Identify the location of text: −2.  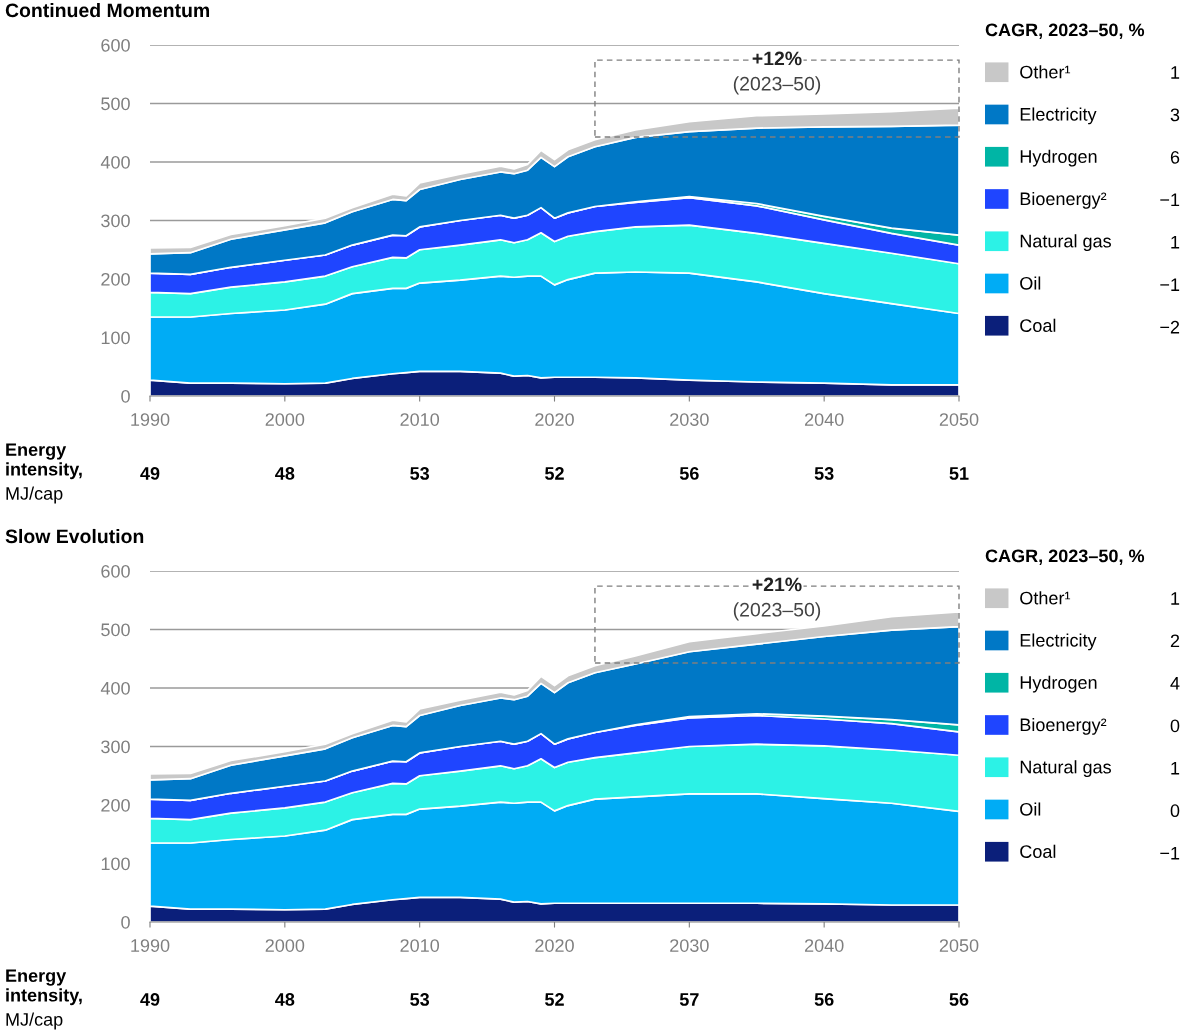
(1170, 327).